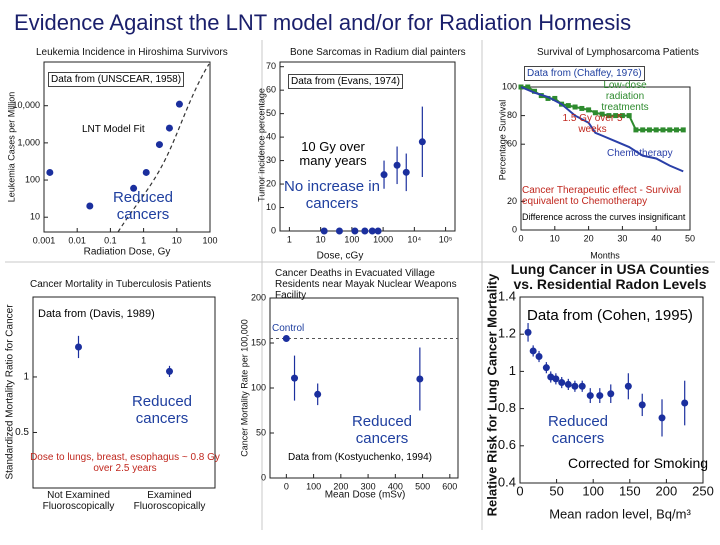  Describe the element at coordinates (656, 238) in the screenshot. I see `x-tick-label: 40` at that location.